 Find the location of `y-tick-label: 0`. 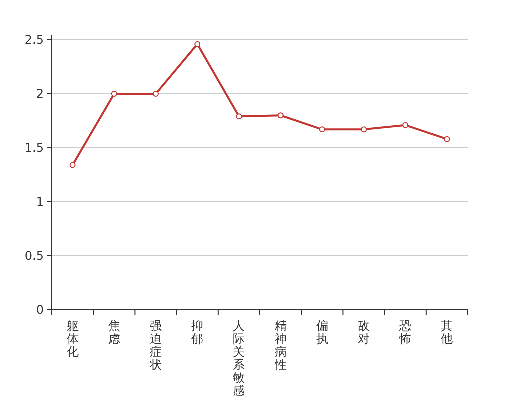

y-tick-label: 0 is located at coordinates (40, 310).